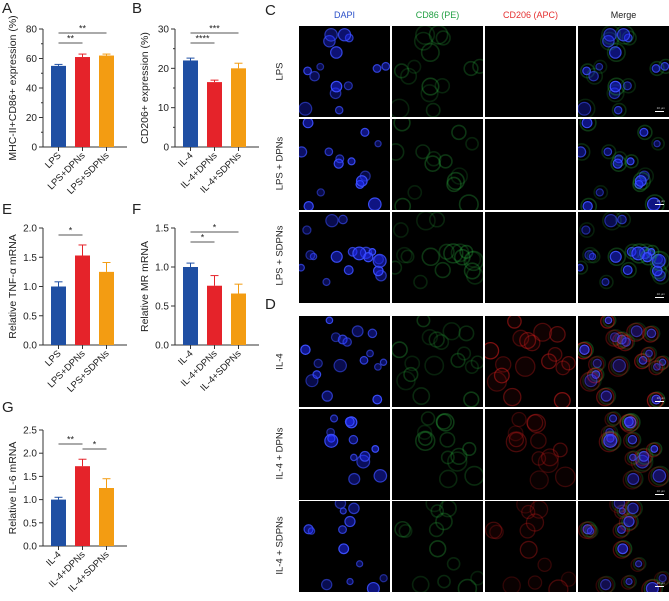  What do you see at coordinates (530, 454) in the screenshot?
I see `image-d-row2-cd206` at bounding box center [530, 454].